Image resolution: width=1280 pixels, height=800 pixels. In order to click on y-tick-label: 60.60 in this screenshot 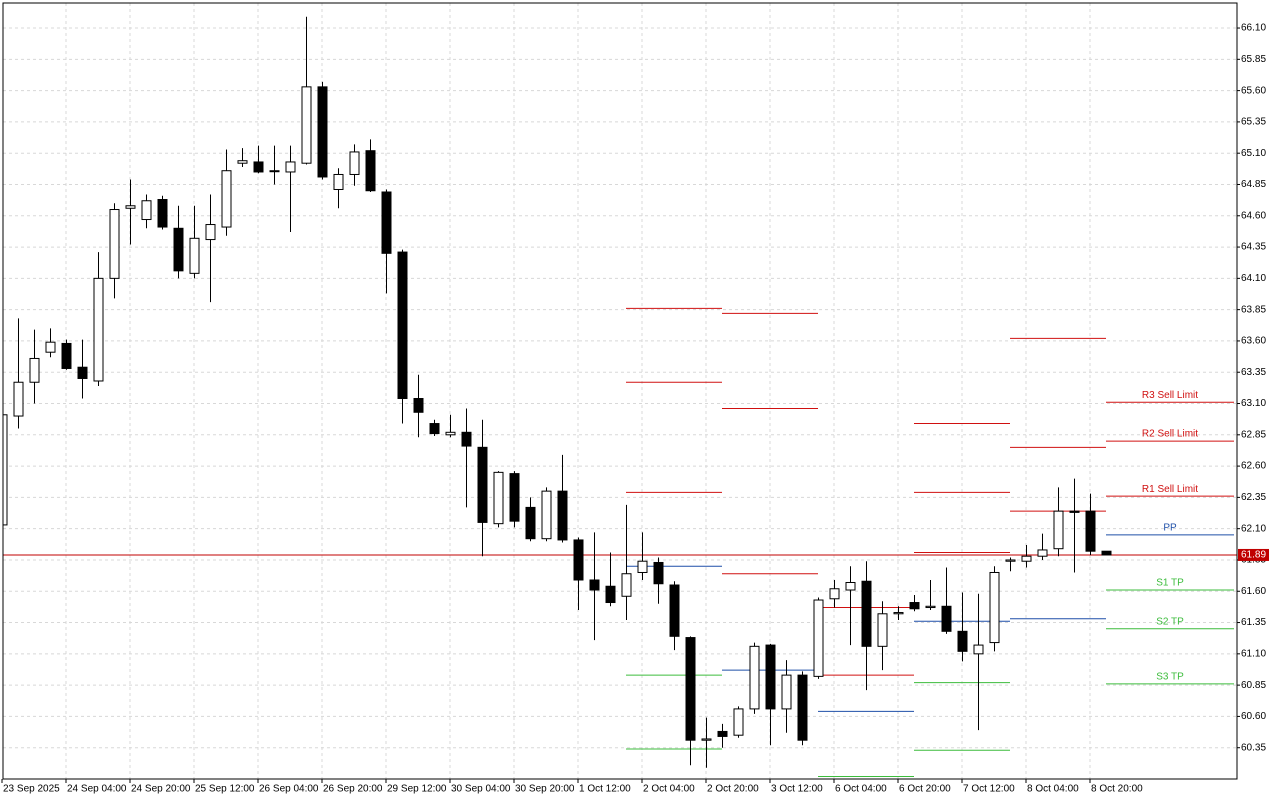, I will do `click(1253, 716)`.